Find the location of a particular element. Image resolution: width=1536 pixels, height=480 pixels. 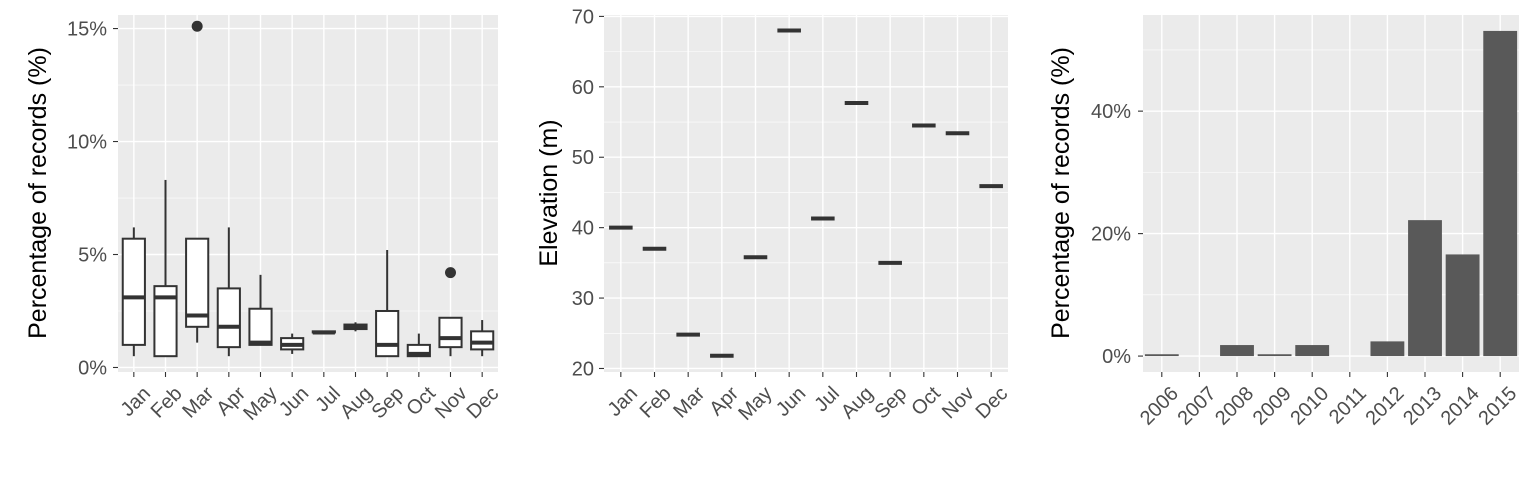

box-feb is located at coordinates (165, 321).